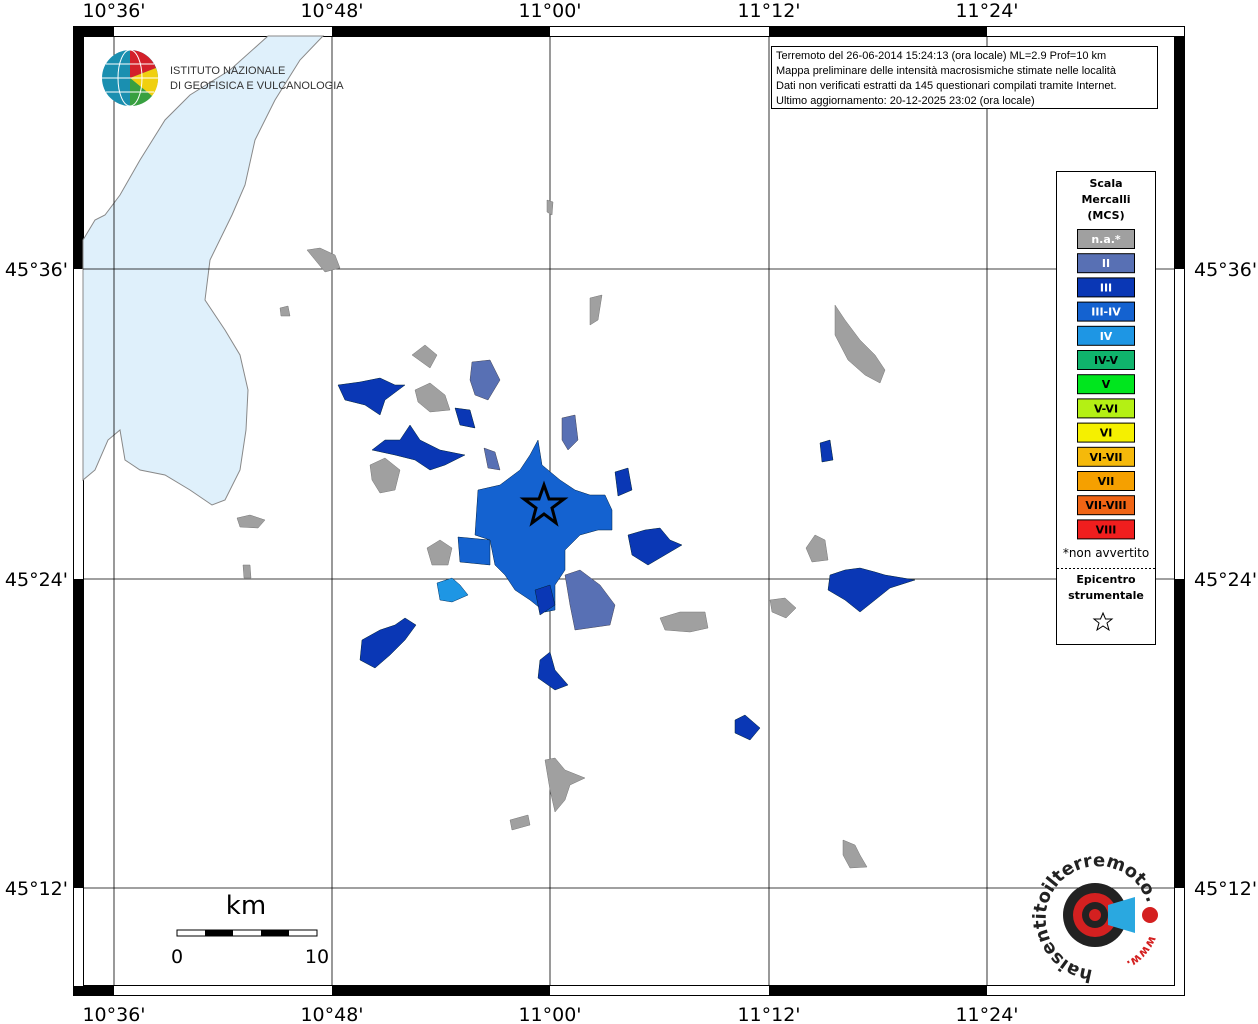  I want to click on legend-label: n.a.*, so click(1106, 239).